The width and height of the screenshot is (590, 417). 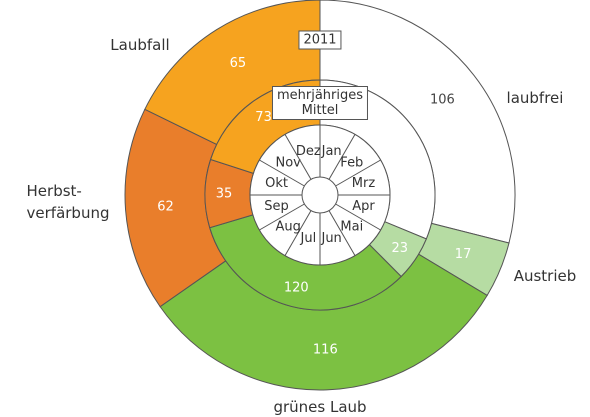 What do you see at coordinates (320, 40) in the screenshot?
I see `series-label: 2011` at bounding box center [320, 40].